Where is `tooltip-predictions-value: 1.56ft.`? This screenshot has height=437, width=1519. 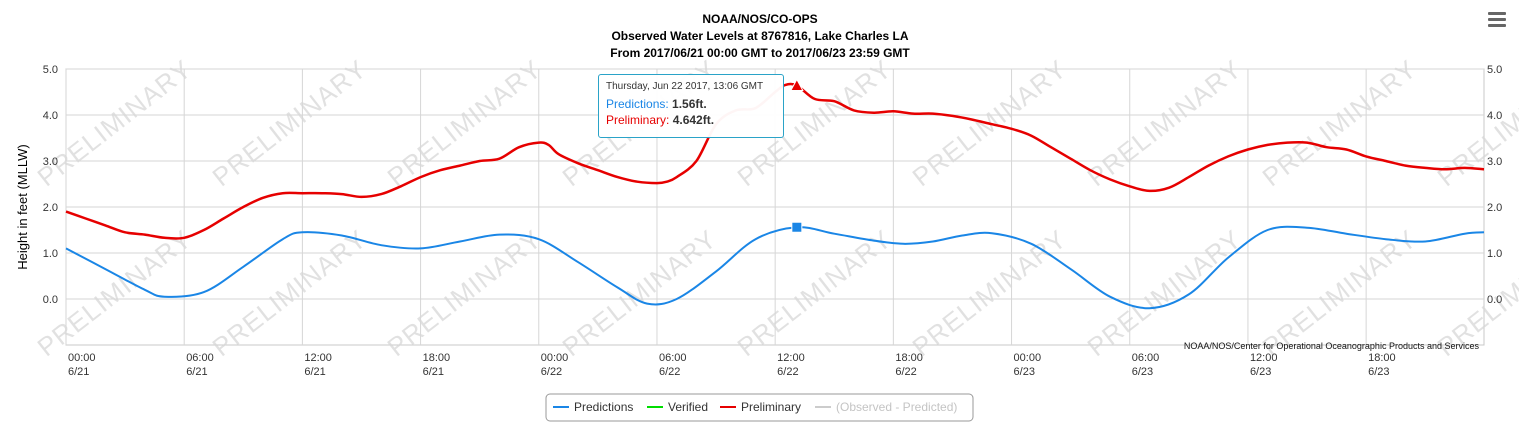
tooltip-predictions-value: 1.56ft. is located at coordinates (689, 104).